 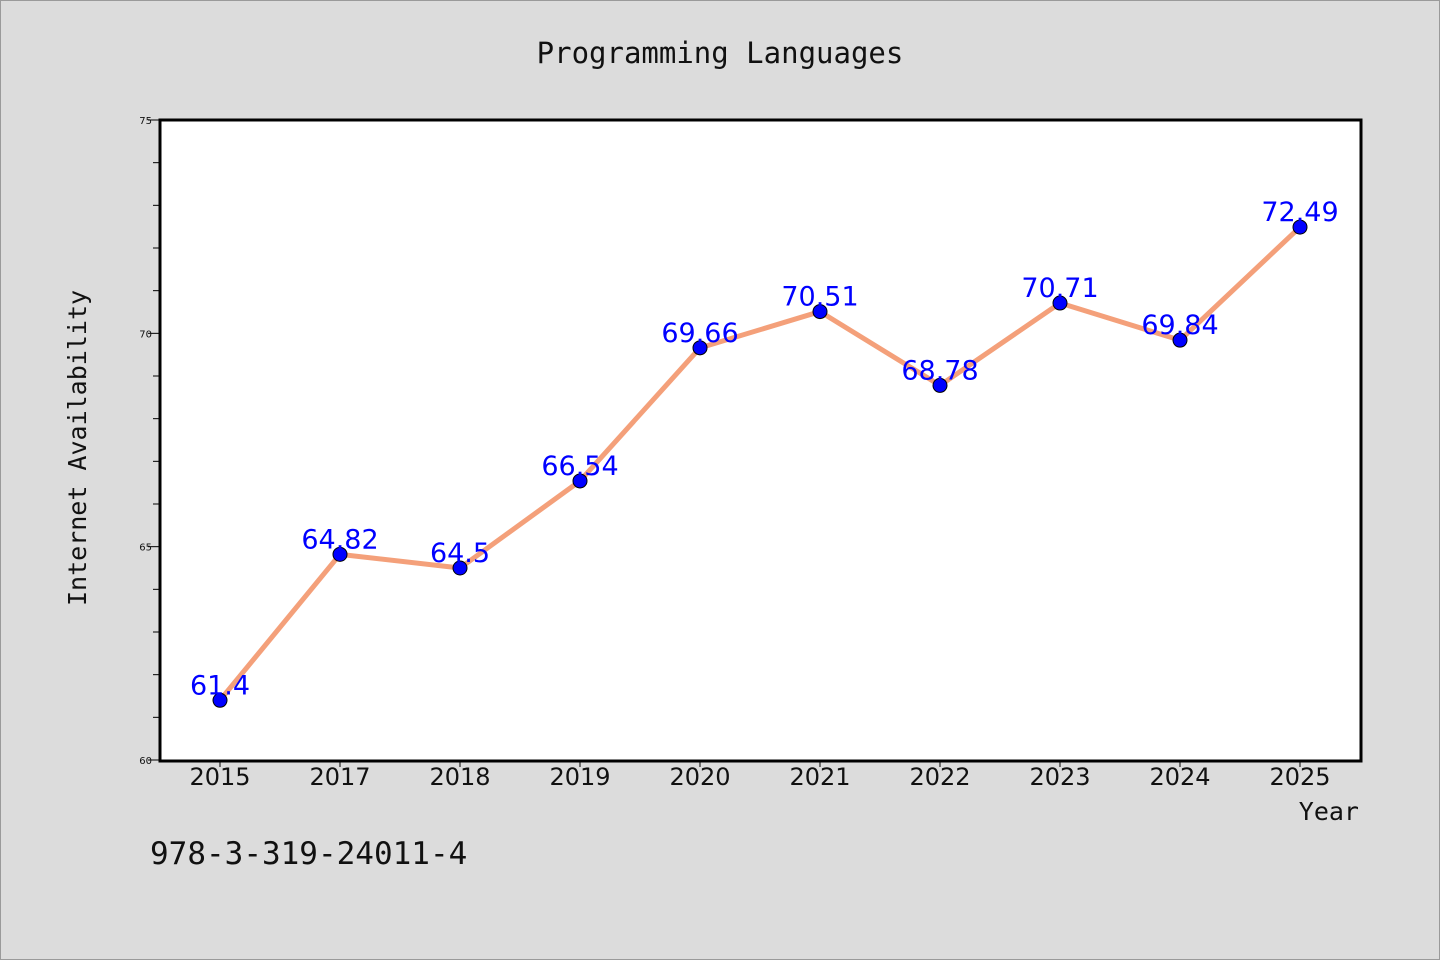 What do you see at coordinates (1179, 777) in the screenshot?
I see `x-tick-label: 2024` at bounding box center [1179, 777].